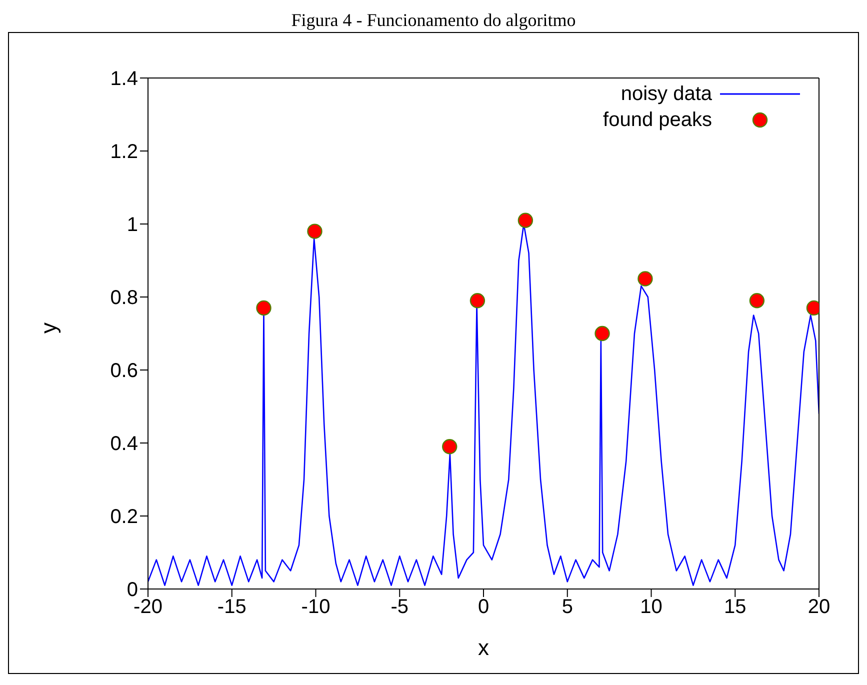 This screenshot has width=867, height=685. What do you see at coordinates (315, 607) in the screenshot?
I see `x-tick-label: -10` at bounding box center [315, 607].